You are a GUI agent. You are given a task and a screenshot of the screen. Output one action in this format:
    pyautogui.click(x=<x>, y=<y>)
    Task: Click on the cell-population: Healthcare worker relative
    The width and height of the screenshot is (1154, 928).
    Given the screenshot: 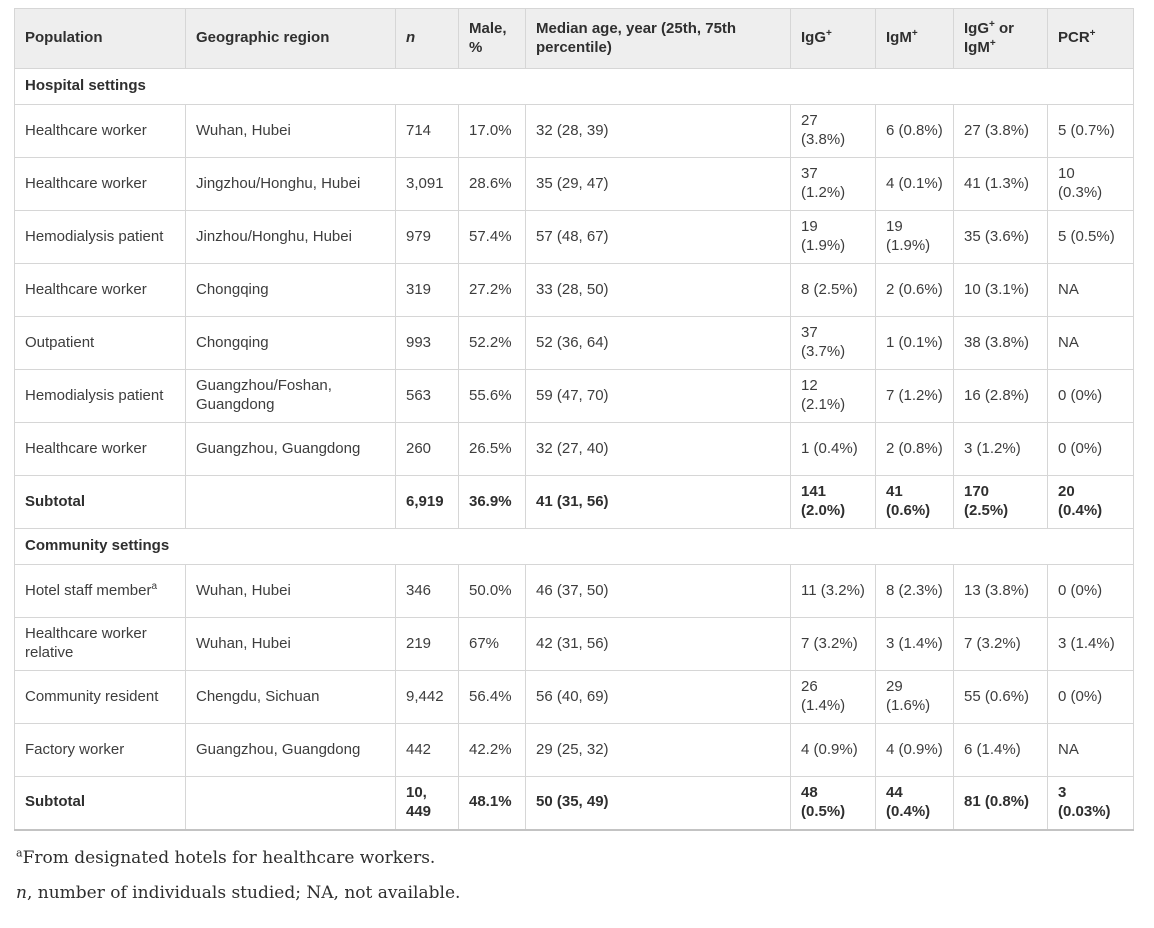 What is the action you would take?
    pyautogui.click(x=100, y=644)
    